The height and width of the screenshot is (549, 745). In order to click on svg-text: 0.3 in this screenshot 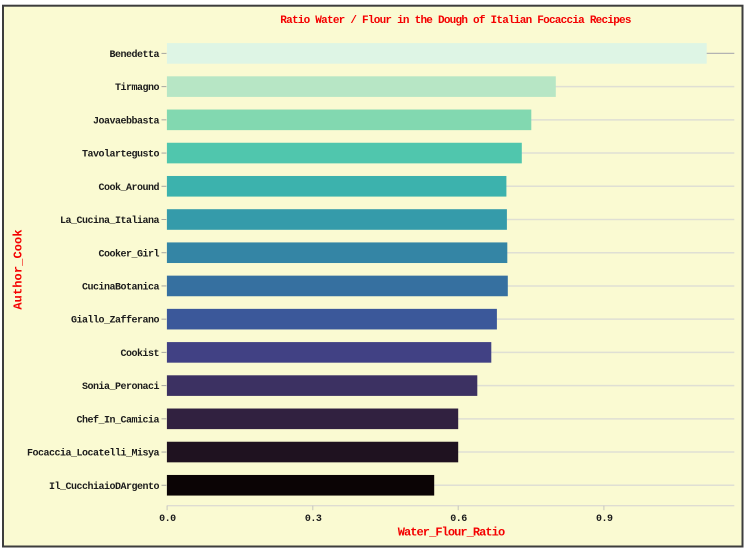, I will do `click(313, 519)`.